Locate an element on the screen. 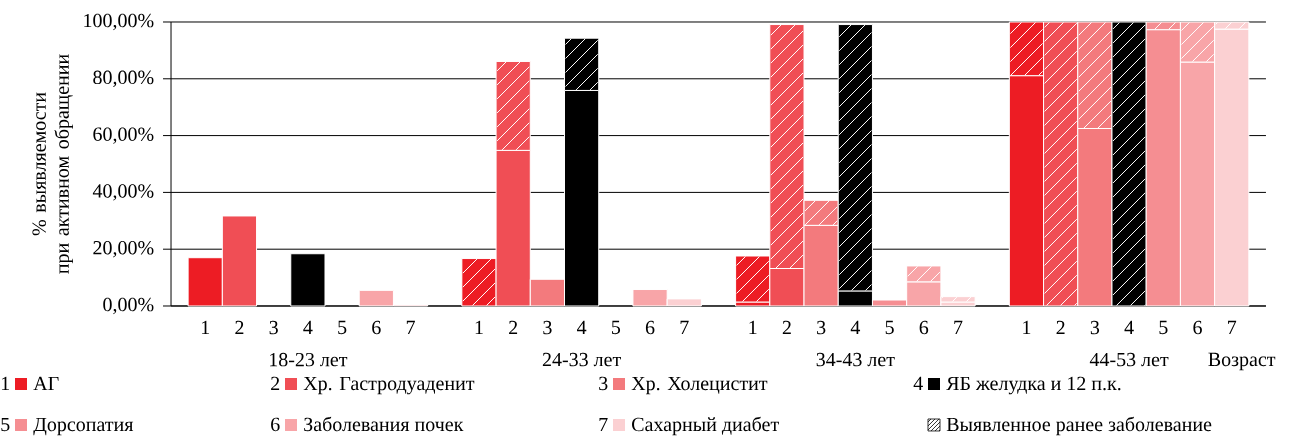 The height and width of the screenshot is (442, 1294). text: ЯБ желудка и 12 п.к. is located at coordinates (1033, 385).